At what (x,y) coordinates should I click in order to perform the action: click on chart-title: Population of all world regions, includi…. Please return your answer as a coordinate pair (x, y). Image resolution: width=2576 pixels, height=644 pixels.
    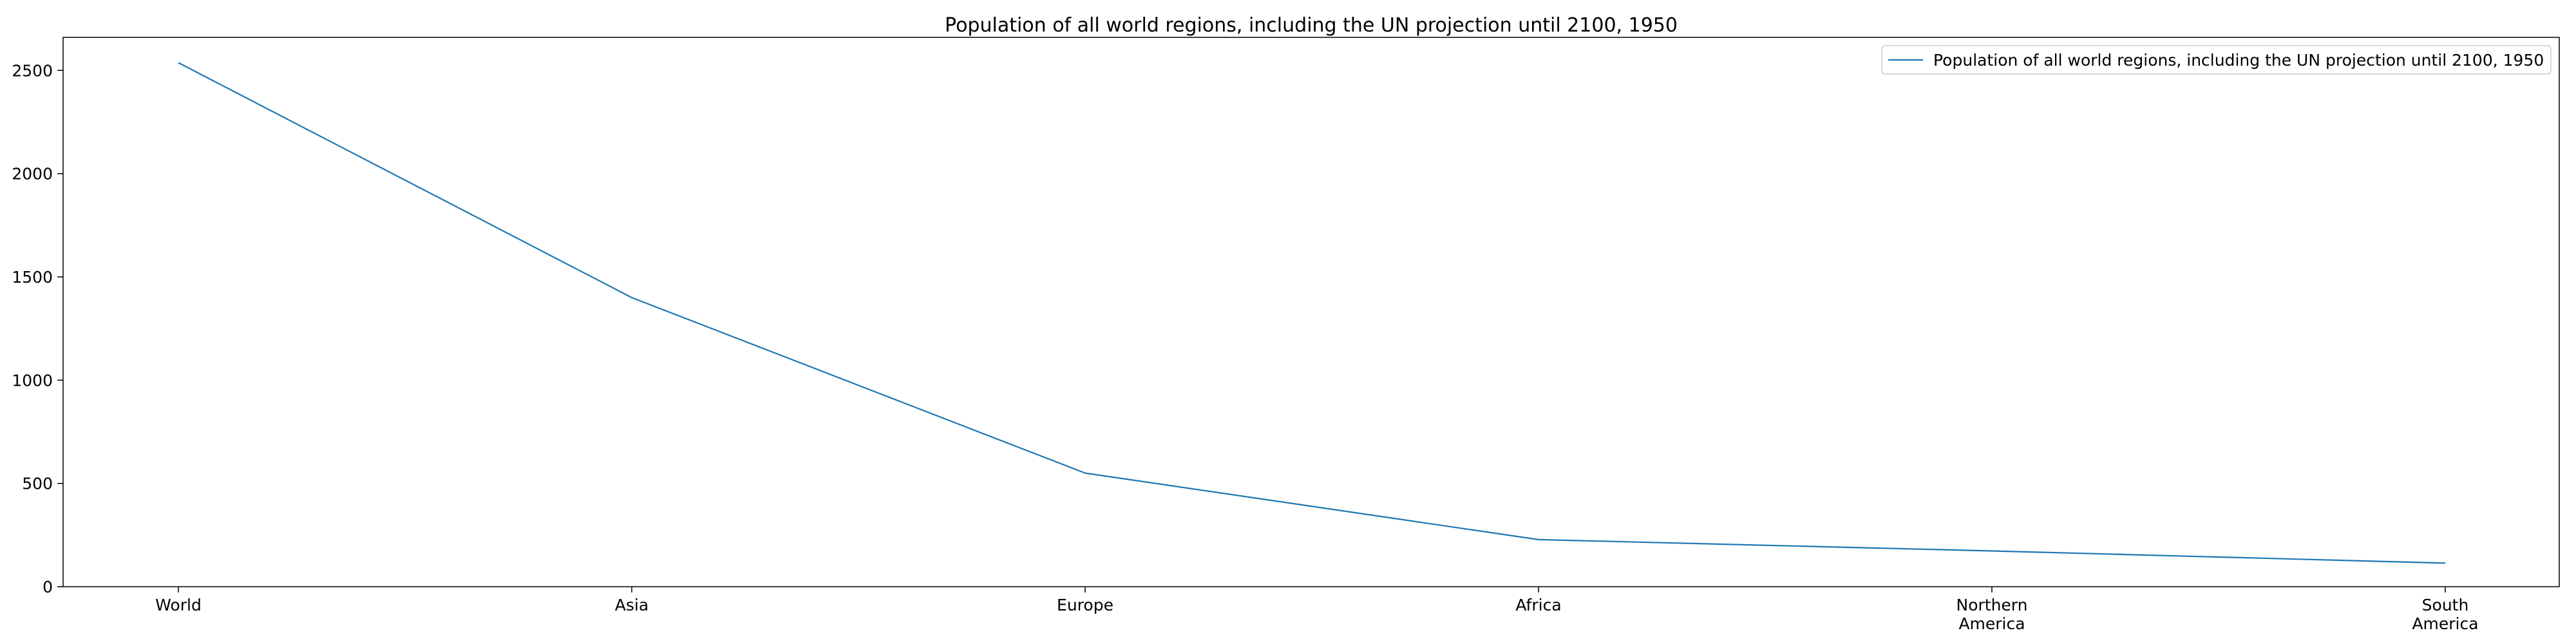
    Looking at the image, I should click on (1311, 26).